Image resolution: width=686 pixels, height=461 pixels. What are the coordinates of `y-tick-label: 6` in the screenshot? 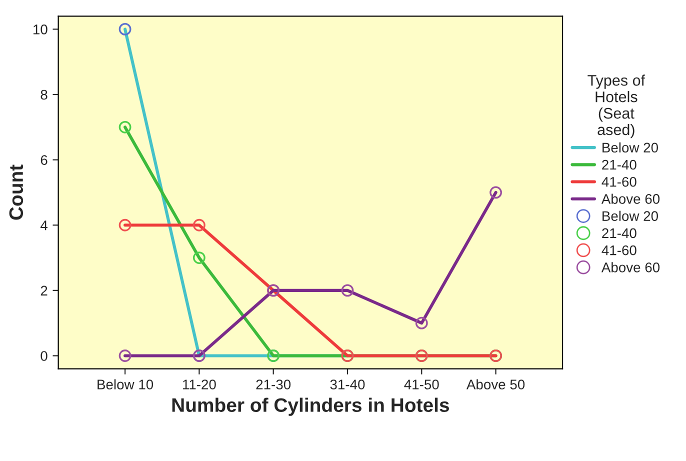 It's located at (44, 160).